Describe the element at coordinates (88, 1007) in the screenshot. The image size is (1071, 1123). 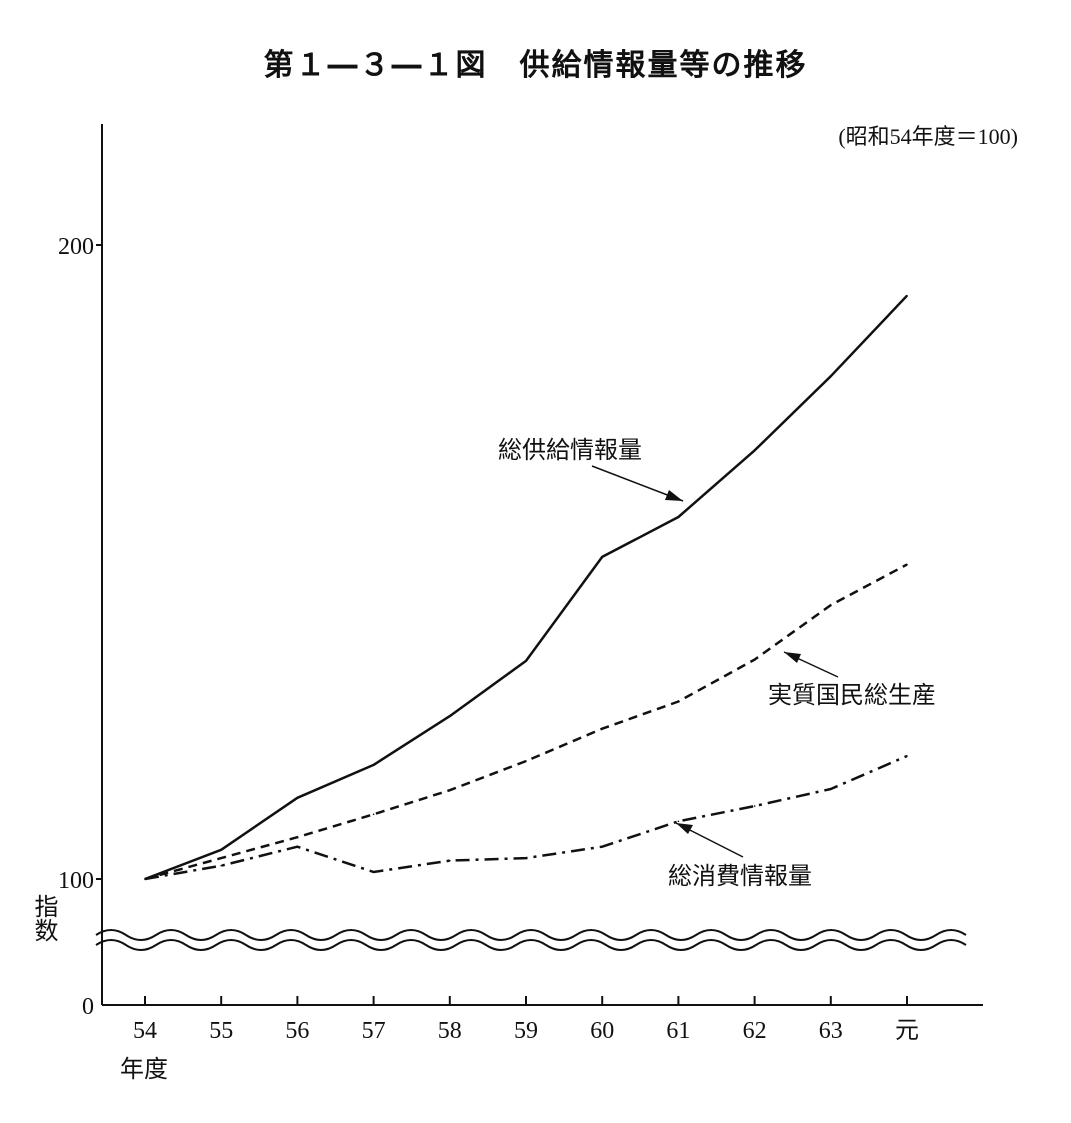
I see `y-tick-label-0: 0` at that location.